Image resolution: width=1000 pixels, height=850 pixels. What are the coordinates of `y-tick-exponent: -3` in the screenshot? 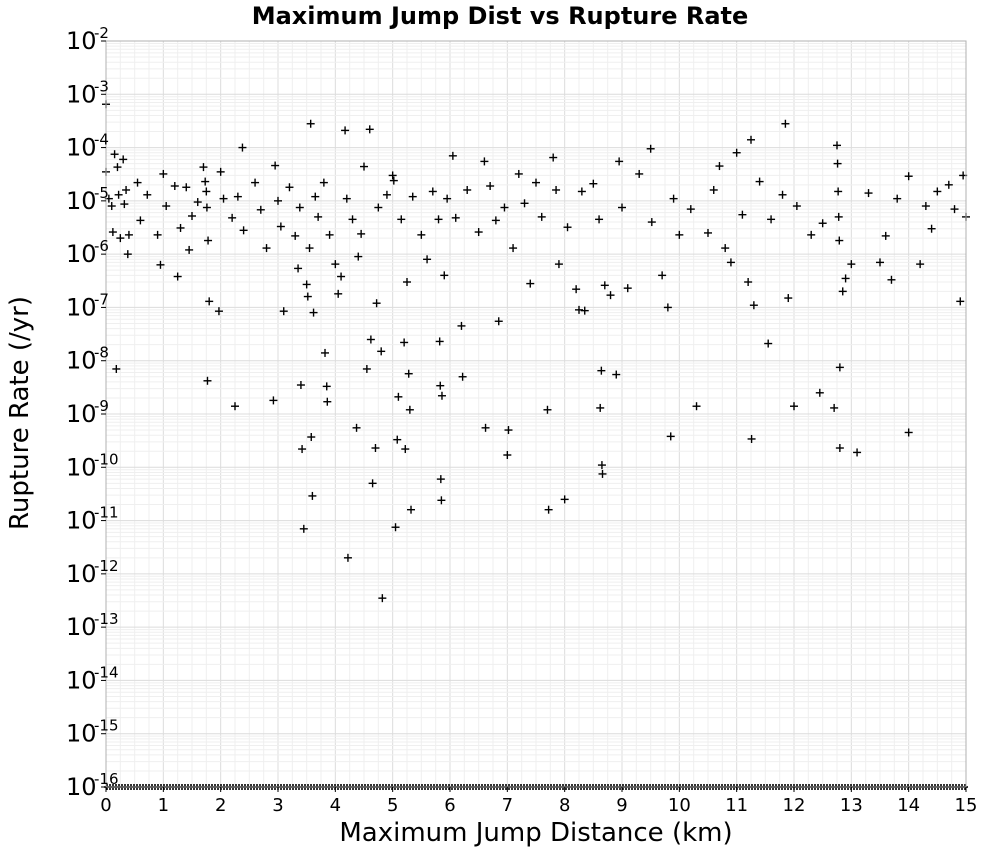 It's located at (101, 86).